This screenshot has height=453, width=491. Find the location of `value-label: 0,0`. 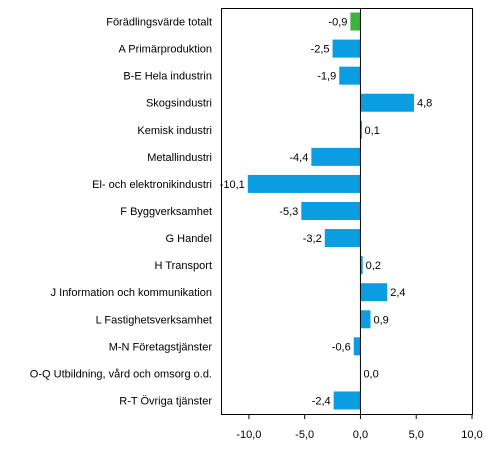

value-label: 0,0 is located at coordinates (370, 374).